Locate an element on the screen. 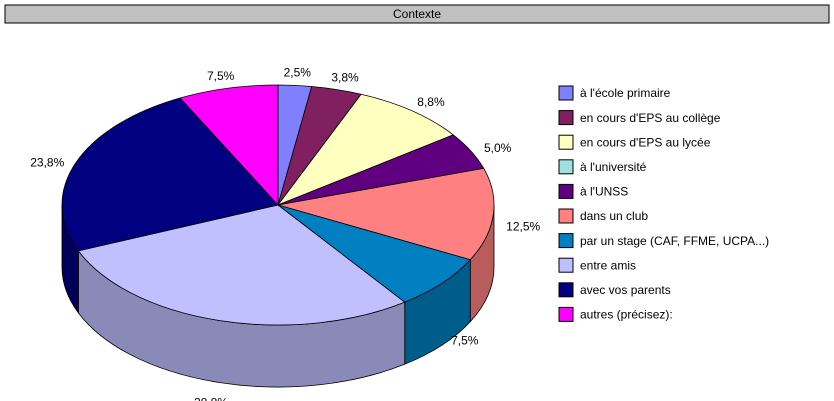 This screenshot has height=401, width=834. data-label: 2,5% is located at coordinates (298, 73).